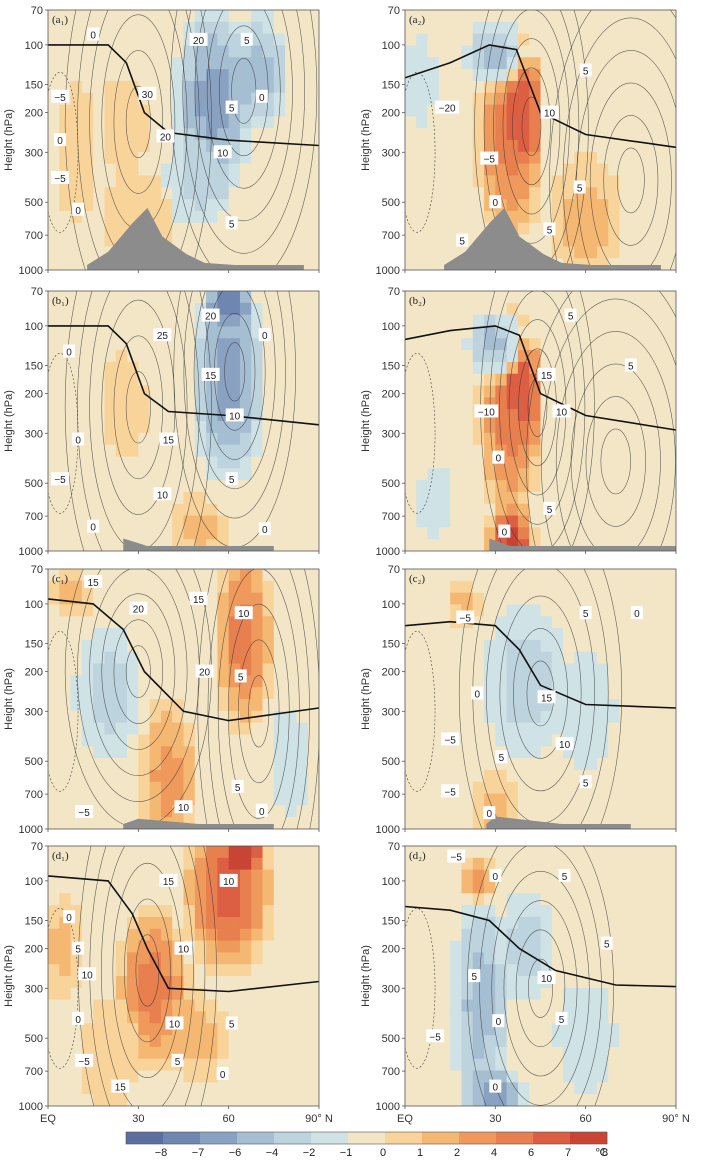 The height and width of the screenshot is (1160, 706). I want to click on y-tick-label: 700, so click(391, 795).